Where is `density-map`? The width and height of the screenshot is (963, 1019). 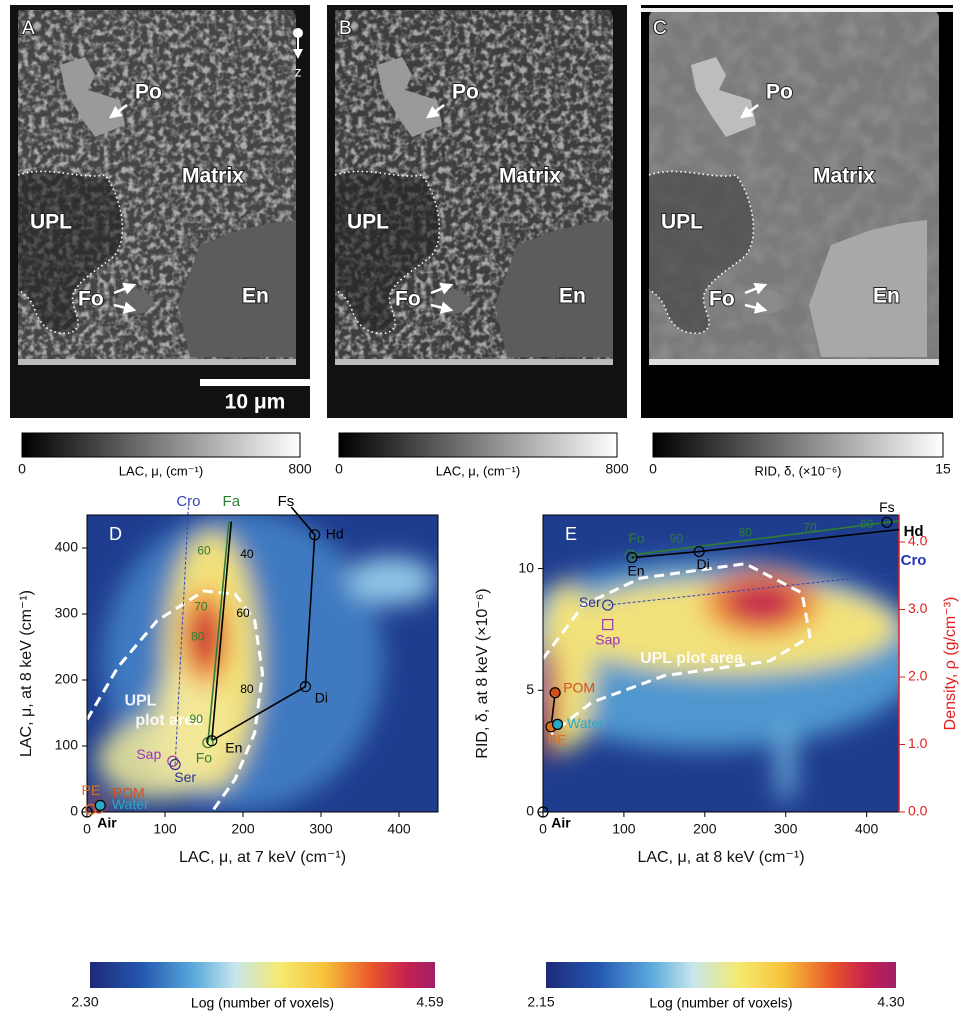
density-map is located at coordinates (262, 663).